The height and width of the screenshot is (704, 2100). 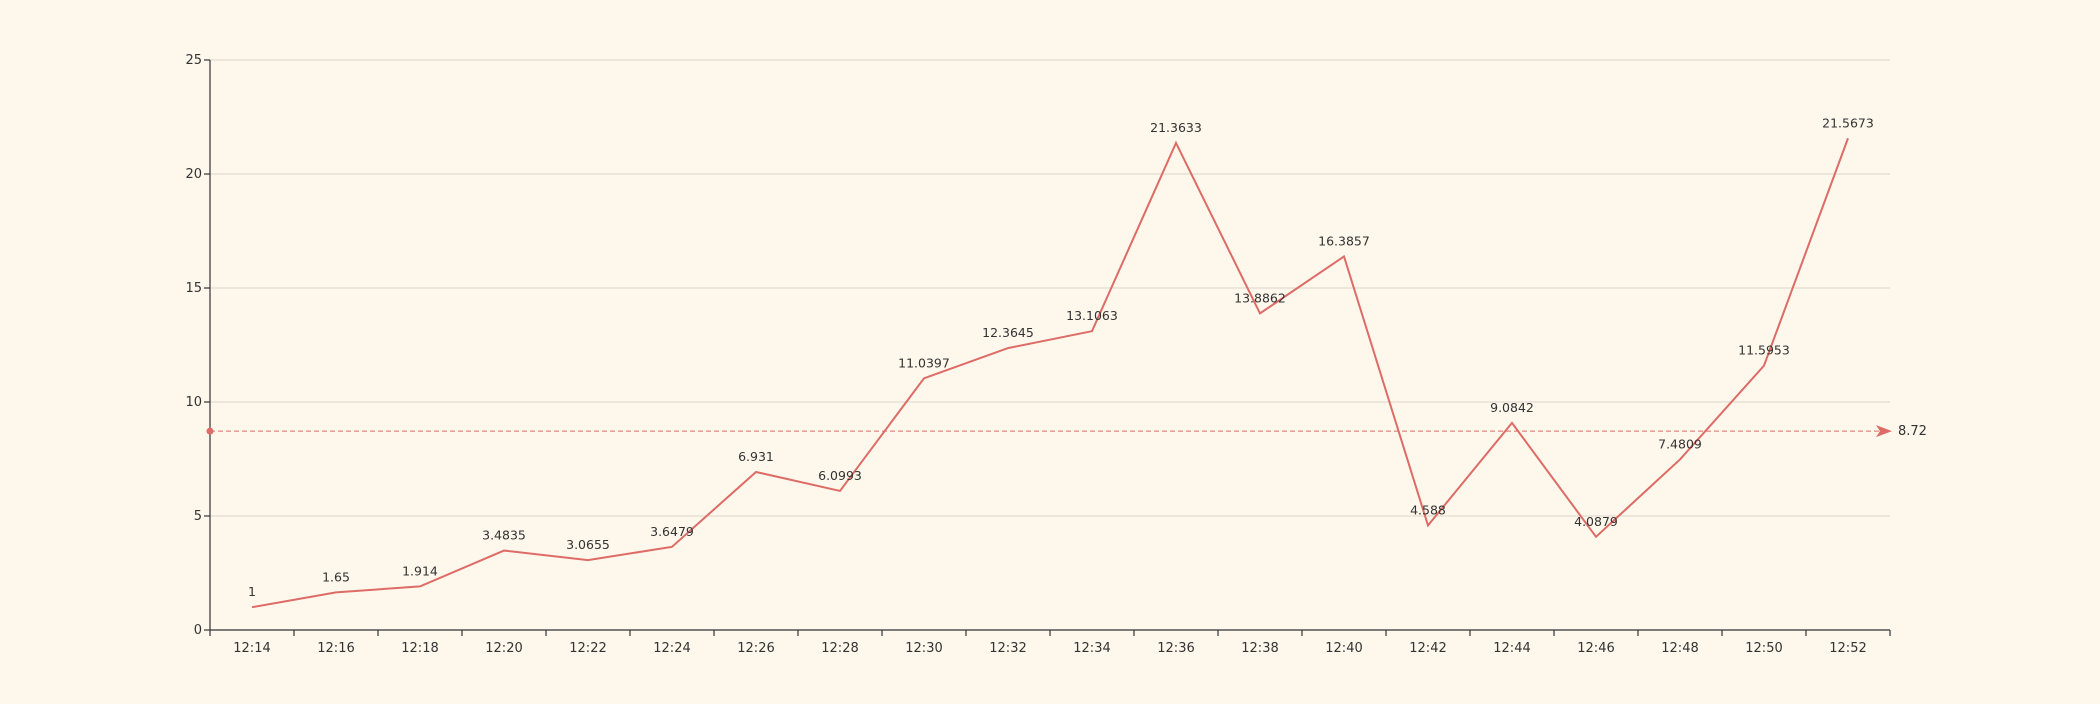 I want to click on x-tick-label: 12:42, so click(x=1427, y=648).